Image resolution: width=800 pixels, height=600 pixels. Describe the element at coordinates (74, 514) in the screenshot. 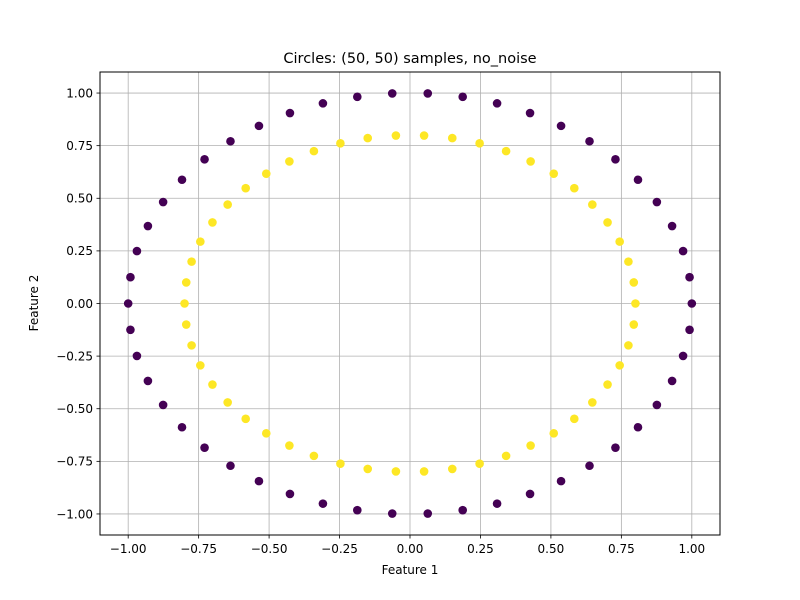

I see `y-tick-label: −1.00` at that location.